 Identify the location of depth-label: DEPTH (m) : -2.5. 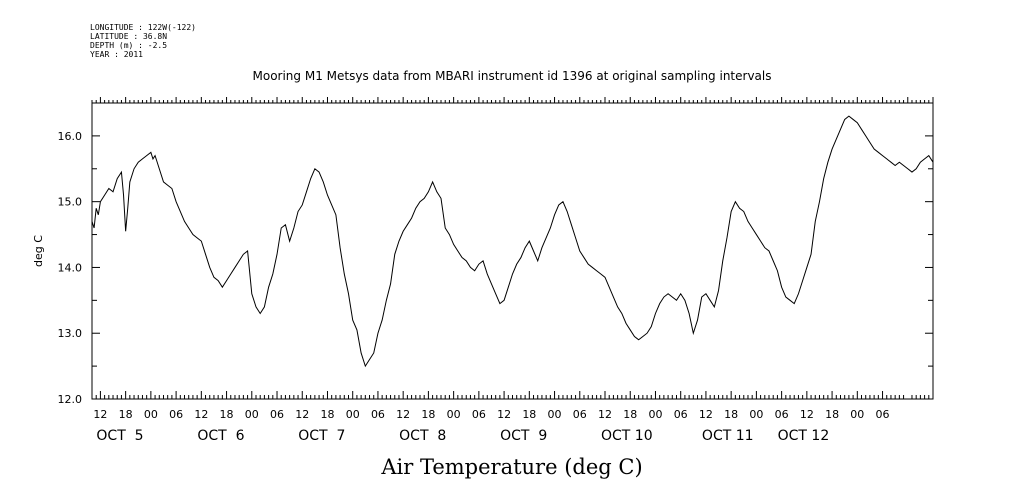
(128, 45).